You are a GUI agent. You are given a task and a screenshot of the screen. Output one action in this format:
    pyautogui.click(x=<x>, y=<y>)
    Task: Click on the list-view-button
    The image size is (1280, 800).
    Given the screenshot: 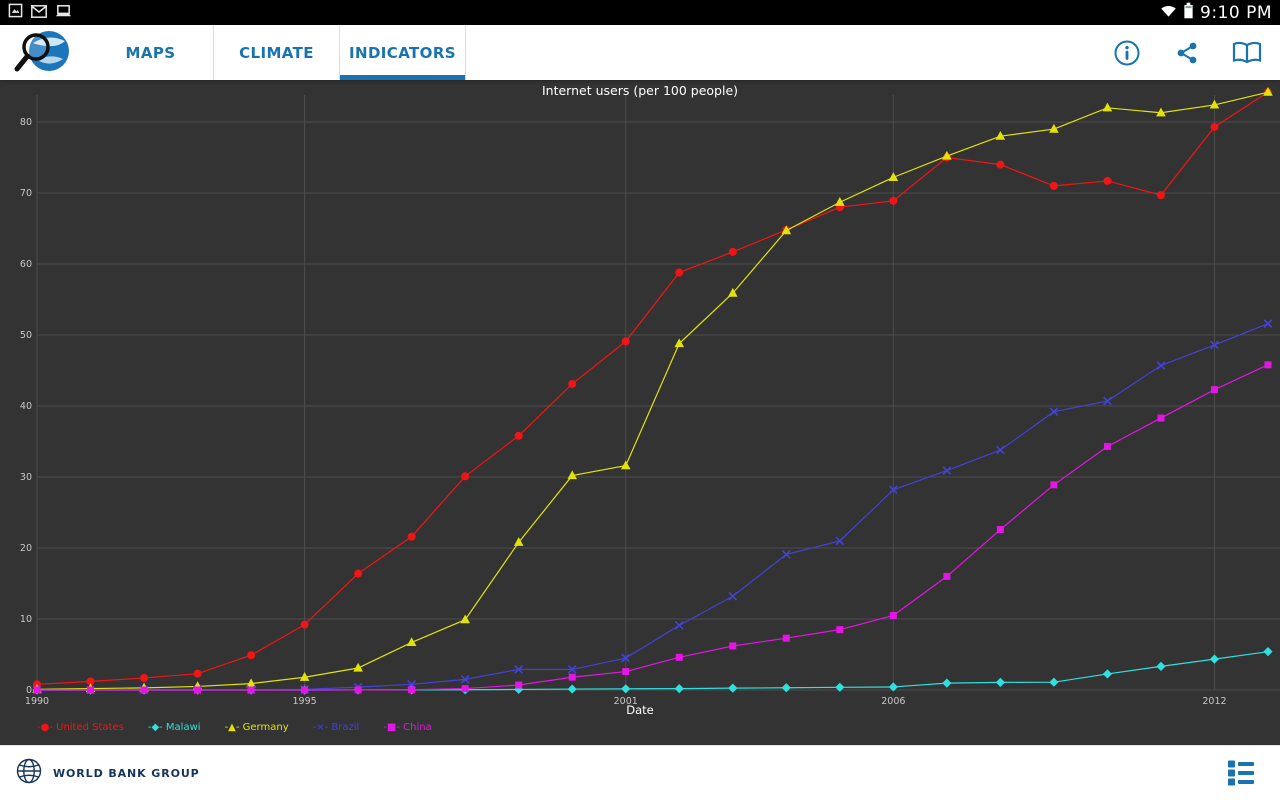 What is the action you would take?
    pyautogui.click(x=1241, y=773)
    